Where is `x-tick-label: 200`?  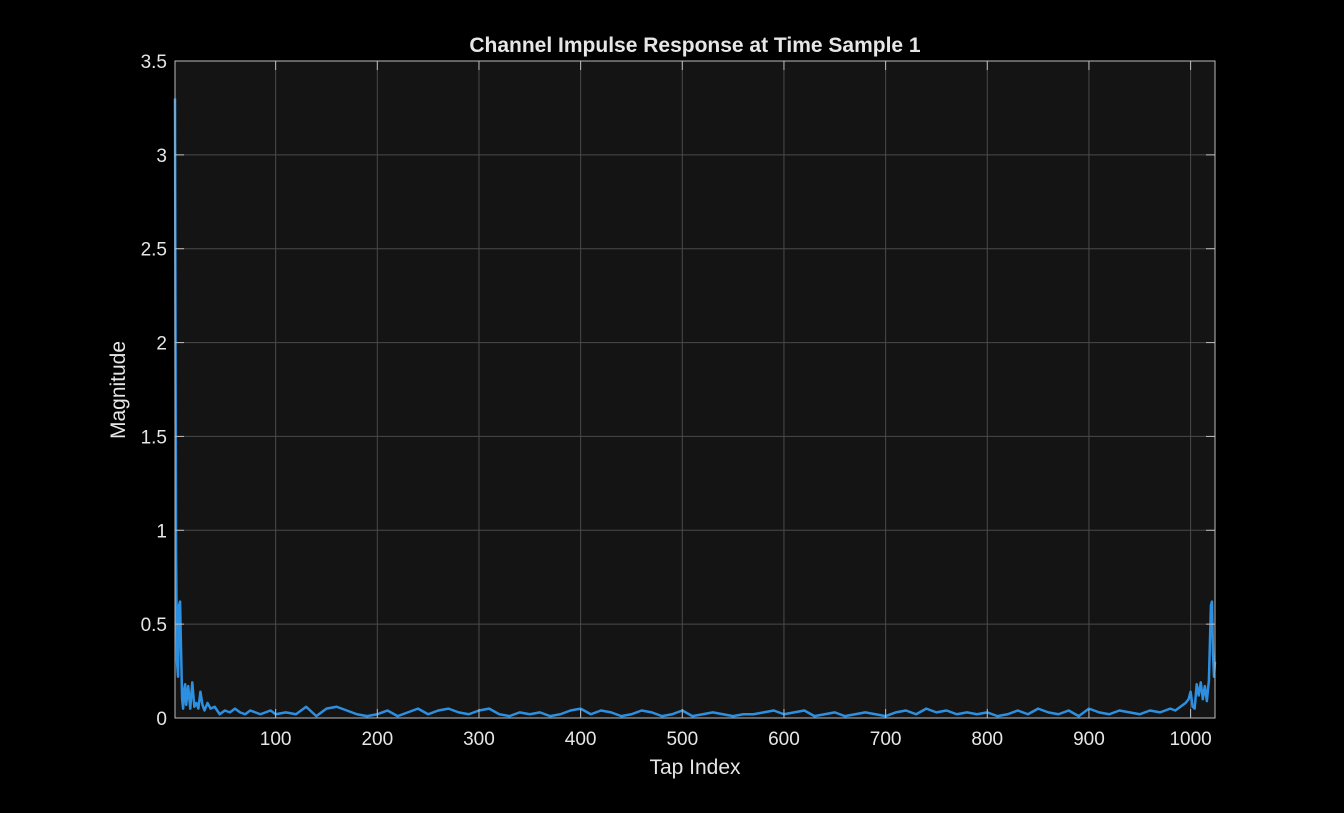
x-tick-label: 200 is located at coordinates (377, 739).